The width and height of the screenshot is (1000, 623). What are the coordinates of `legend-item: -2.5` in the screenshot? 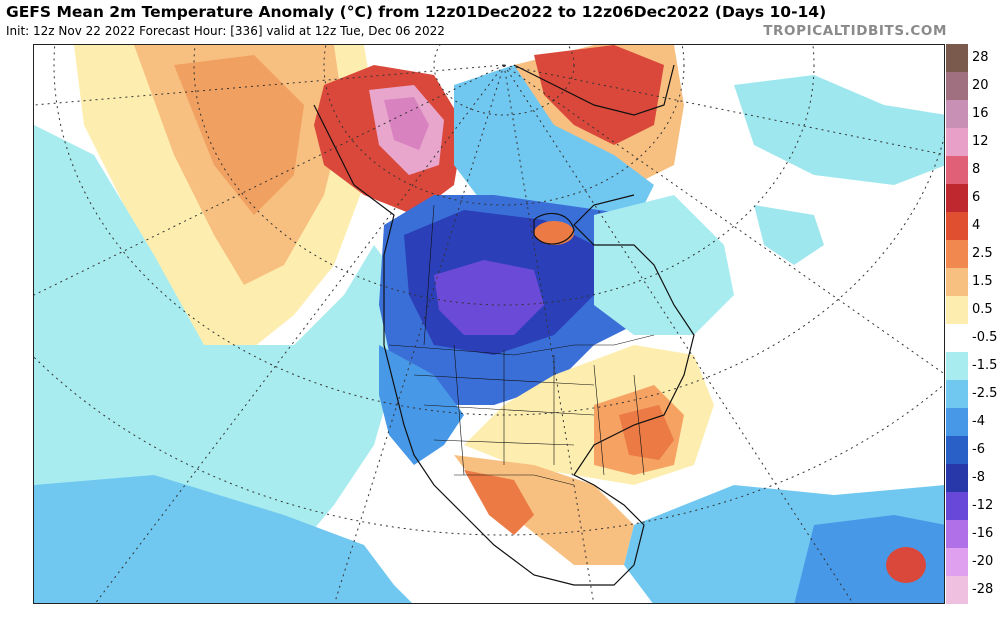 It's located at (973, 394).